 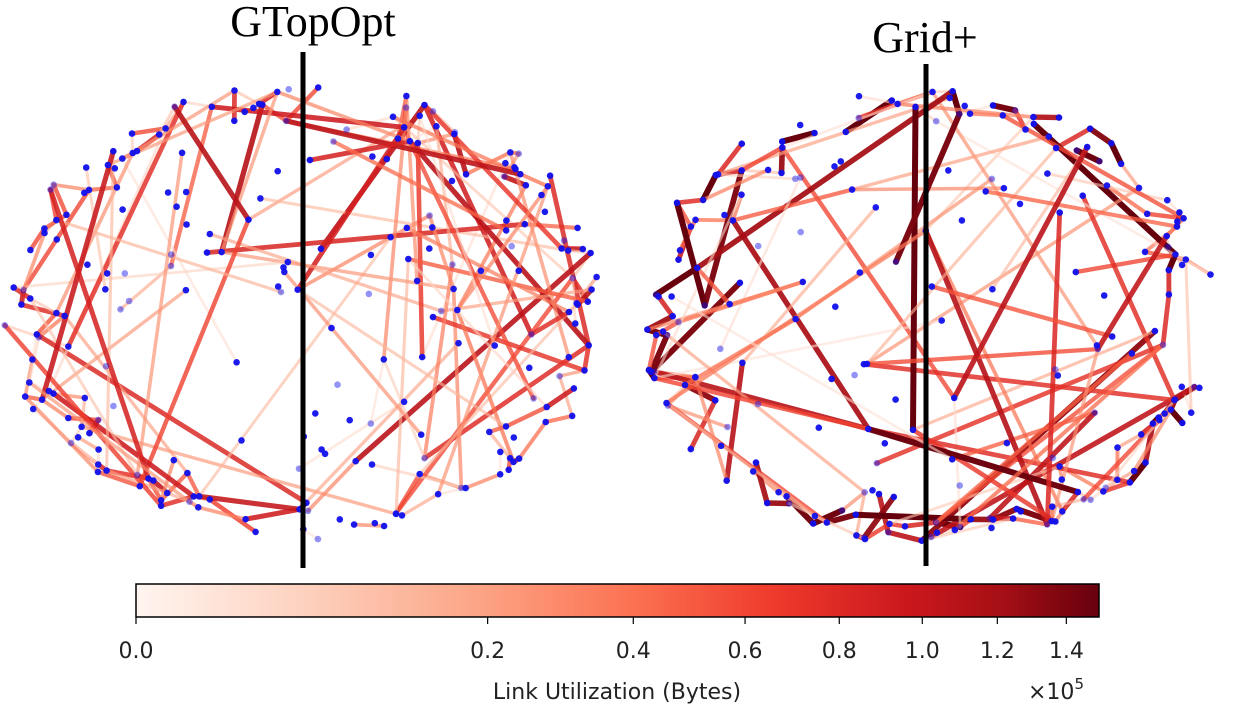 What do you see at coordinates (601, 640) in the screenshot?
I see `colorbar-ticks: 0.0 0.2 0.4 0.6 0.8 1.0 1.2 1.4` at bounding box center [601, 640].